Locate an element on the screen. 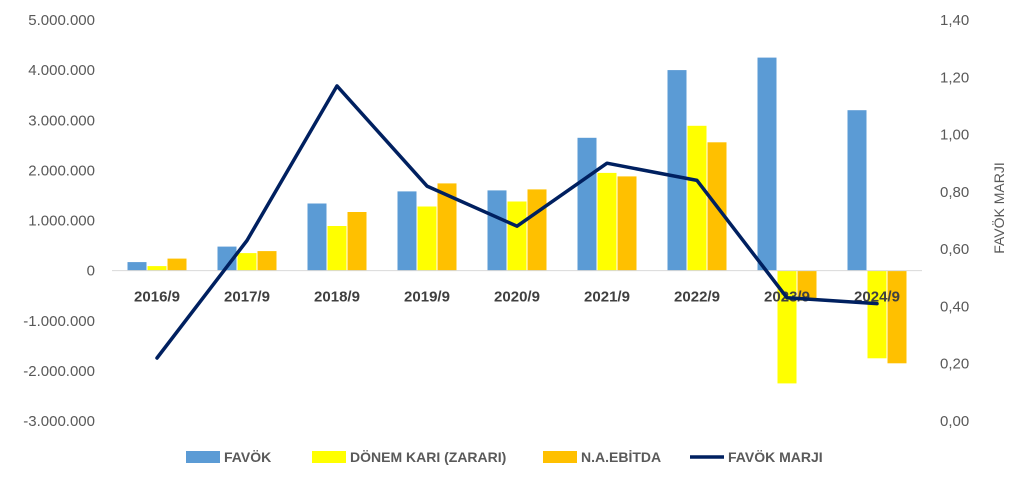  category-label: 2021/9 is located at coordinates (607, 297).